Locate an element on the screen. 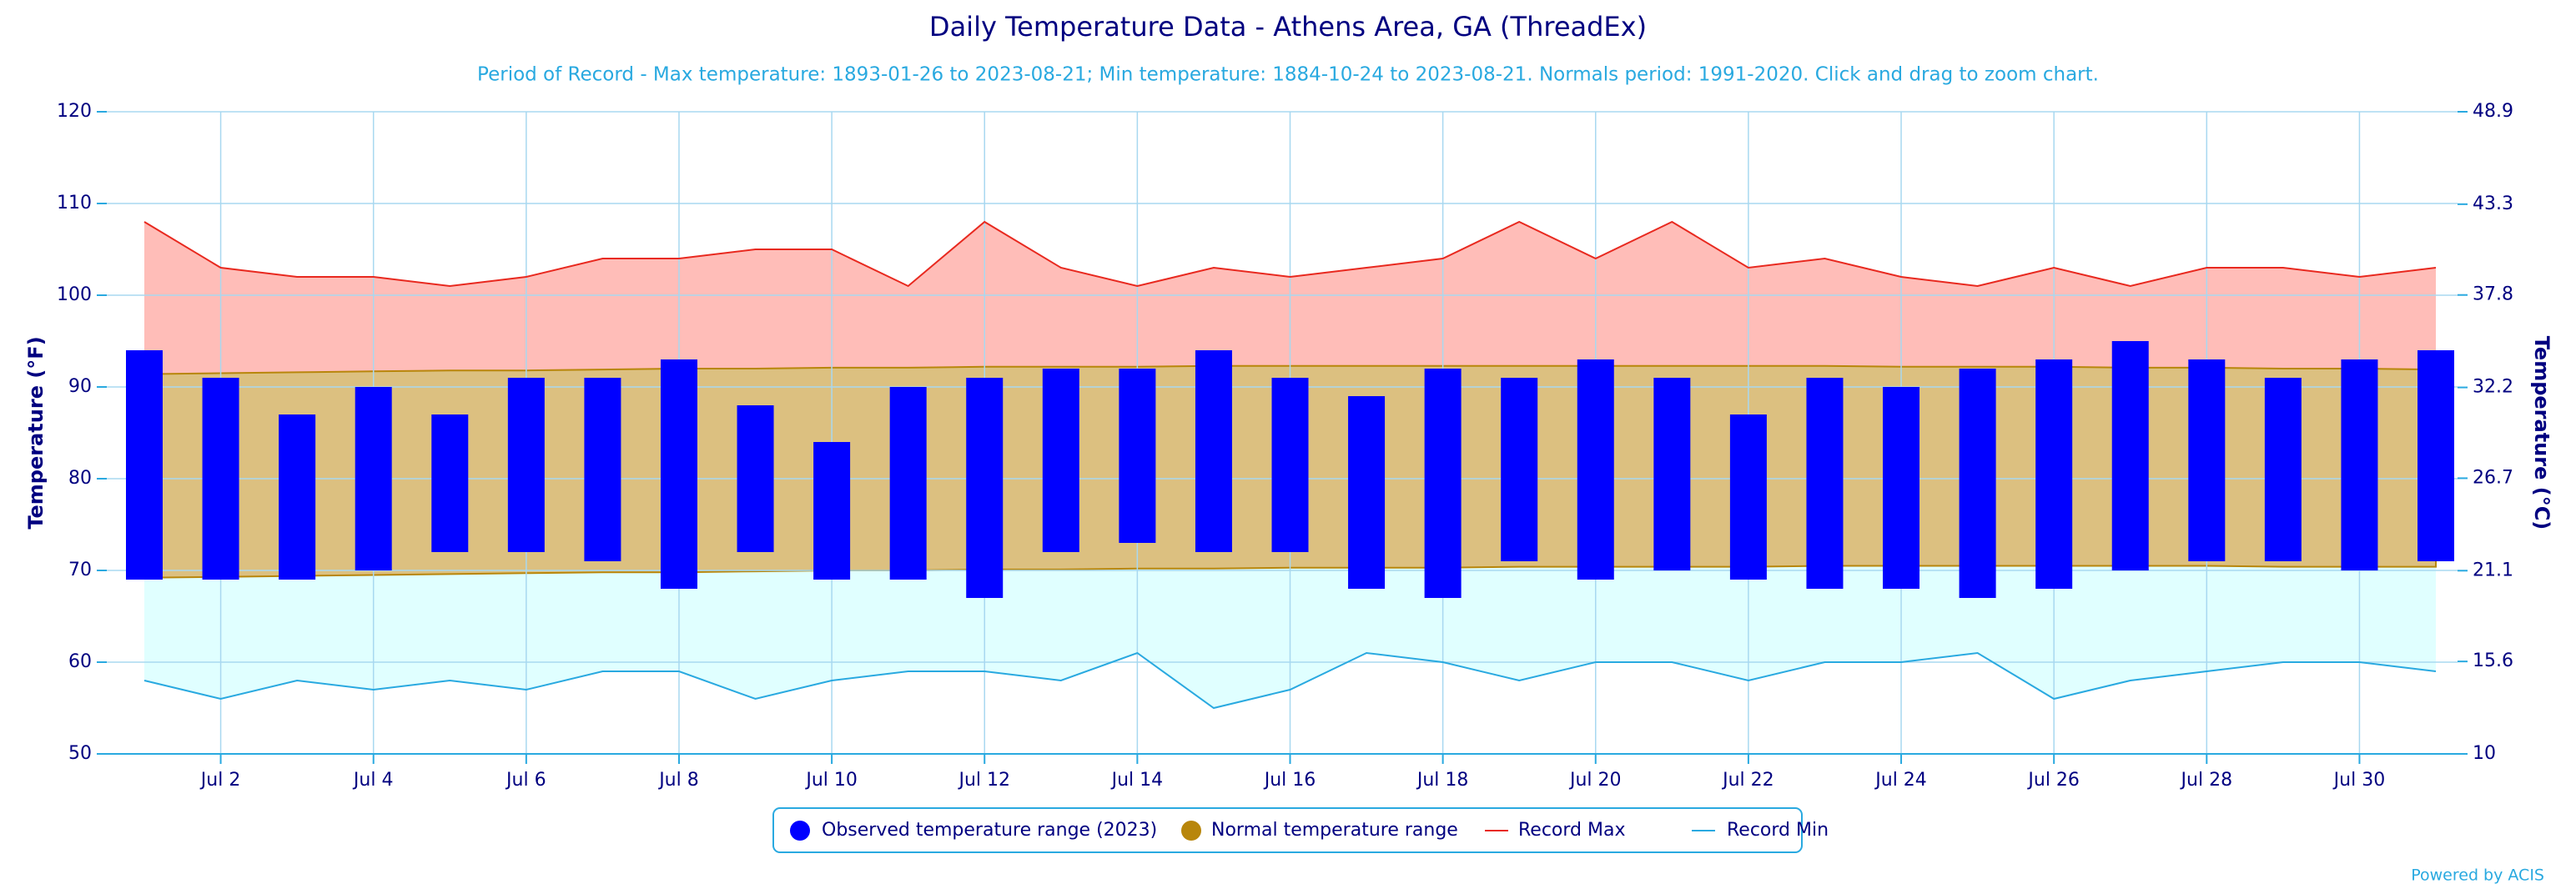 This screenshot has width=2576, height=889. y-tick-label: 110 is located at coordinates (74, 203).